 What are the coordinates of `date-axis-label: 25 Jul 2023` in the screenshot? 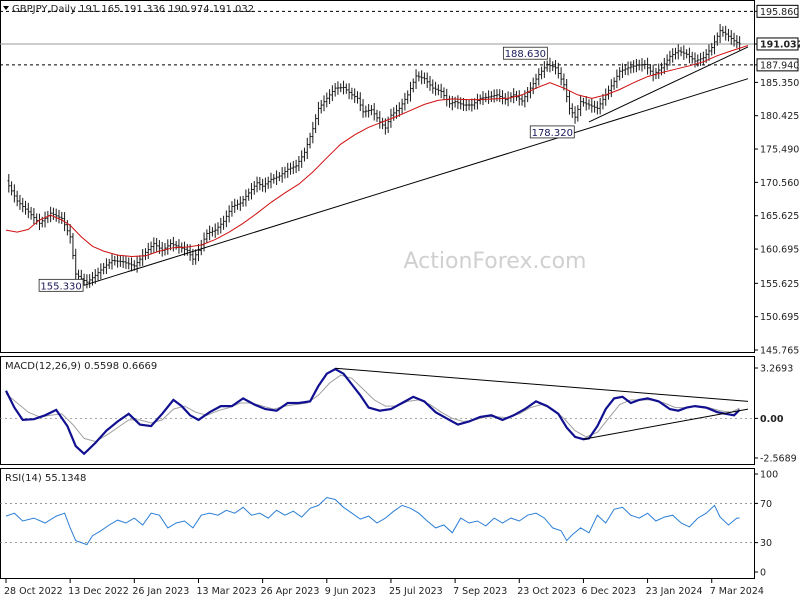 It's located at (416, 591).